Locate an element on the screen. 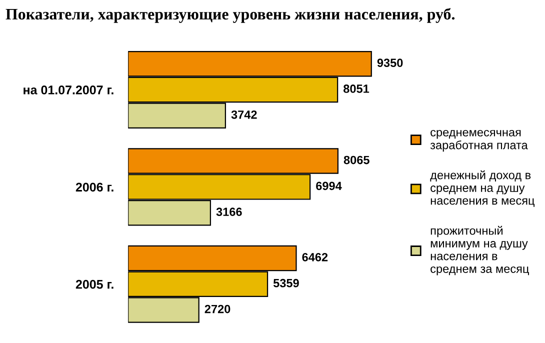 The width and height of the screenshot is (545, 343). data-label: 9350 is located at coordinates (390, 63).